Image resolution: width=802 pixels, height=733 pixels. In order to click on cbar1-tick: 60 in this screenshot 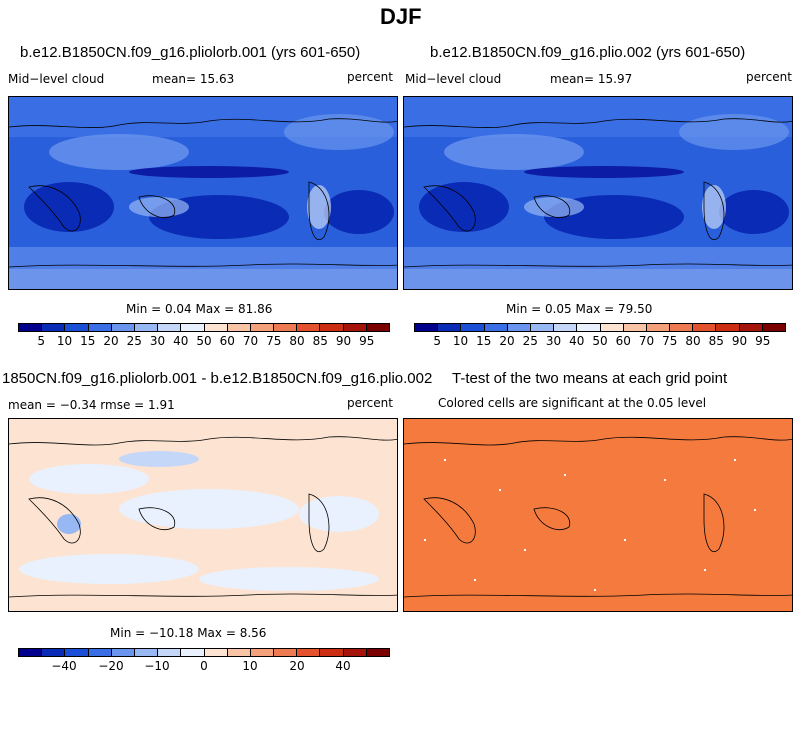, I will do `click(227, 341)`.